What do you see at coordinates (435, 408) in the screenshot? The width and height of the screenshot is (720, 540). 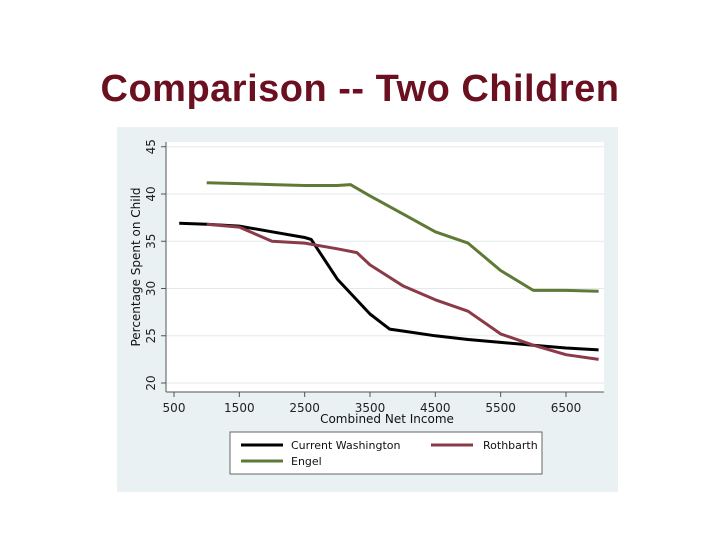 I see `x-tick-label: 4500` at bounding box center [435, 408].